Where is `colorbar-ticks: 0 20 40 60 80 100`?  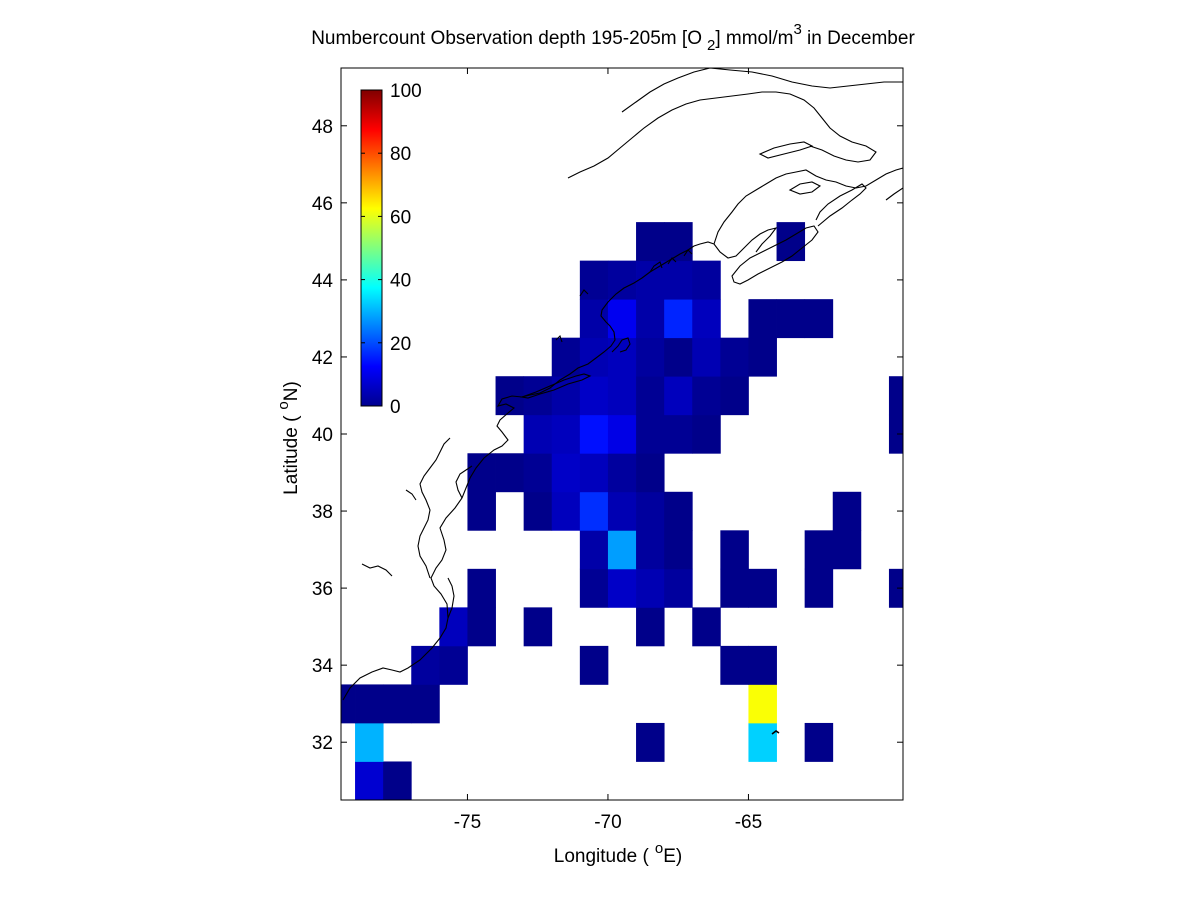
colorbar-ticks: 0 20 40 60 80 100 is located at coordinates (391, 249).